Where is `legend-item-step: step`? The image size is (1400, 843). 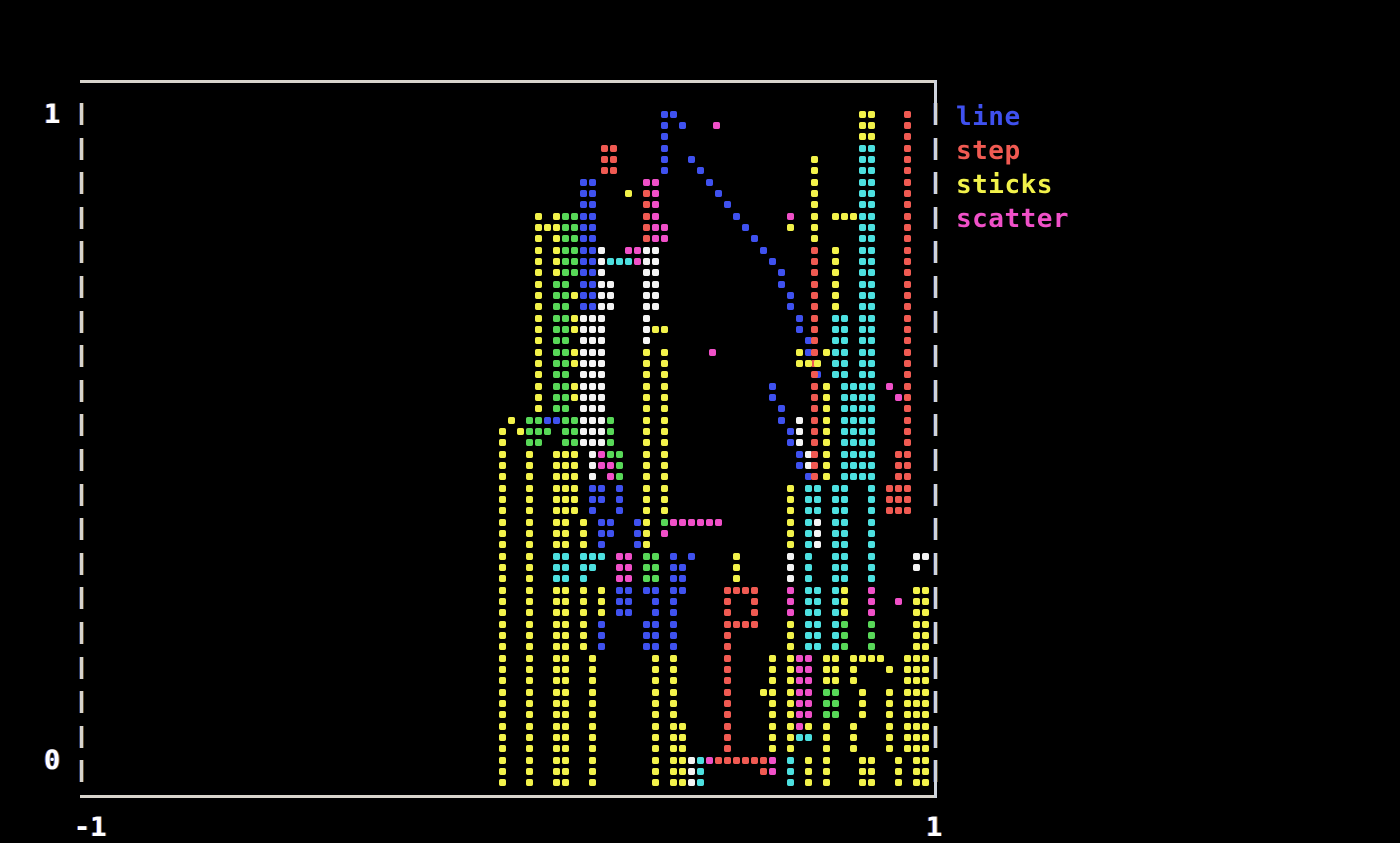
legend-item-step: step is located at coordinates (1012, 151).